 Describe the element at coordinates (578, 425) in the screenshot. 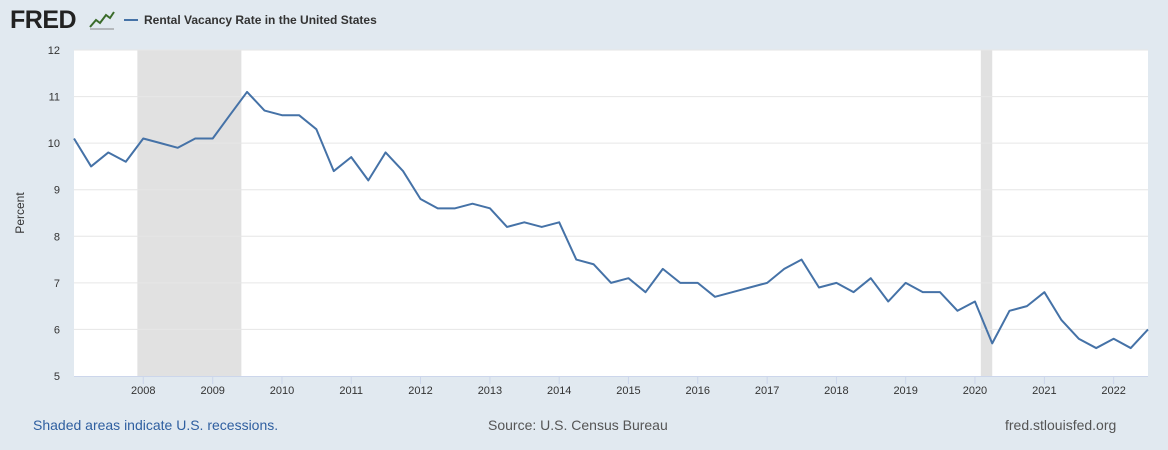

I see `source-text: Source: U.S. Census Bureau` at that location.